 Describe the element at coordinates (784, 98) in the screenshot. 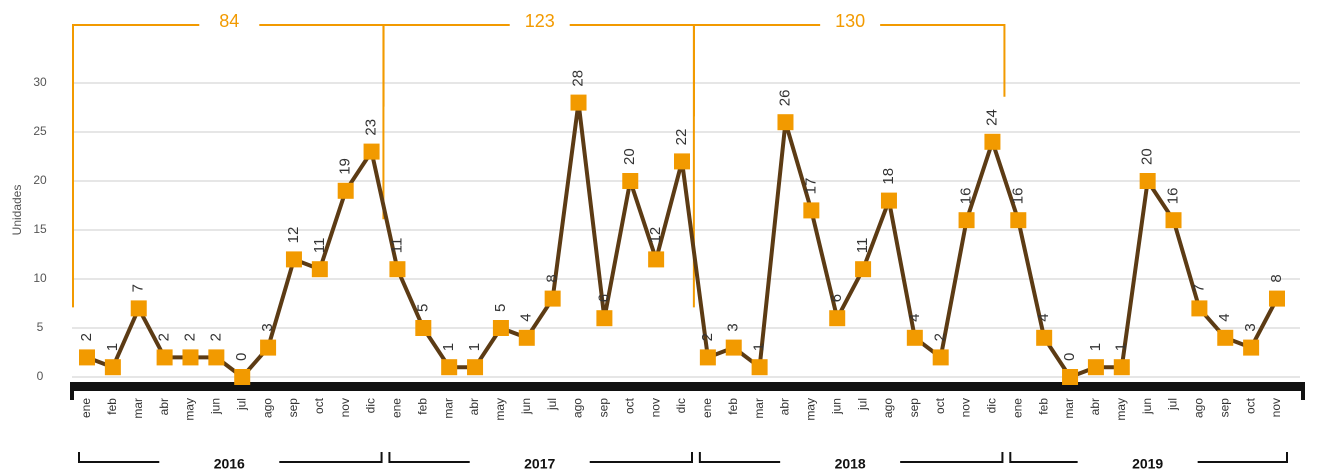

I see `value-label: 26` at that location.